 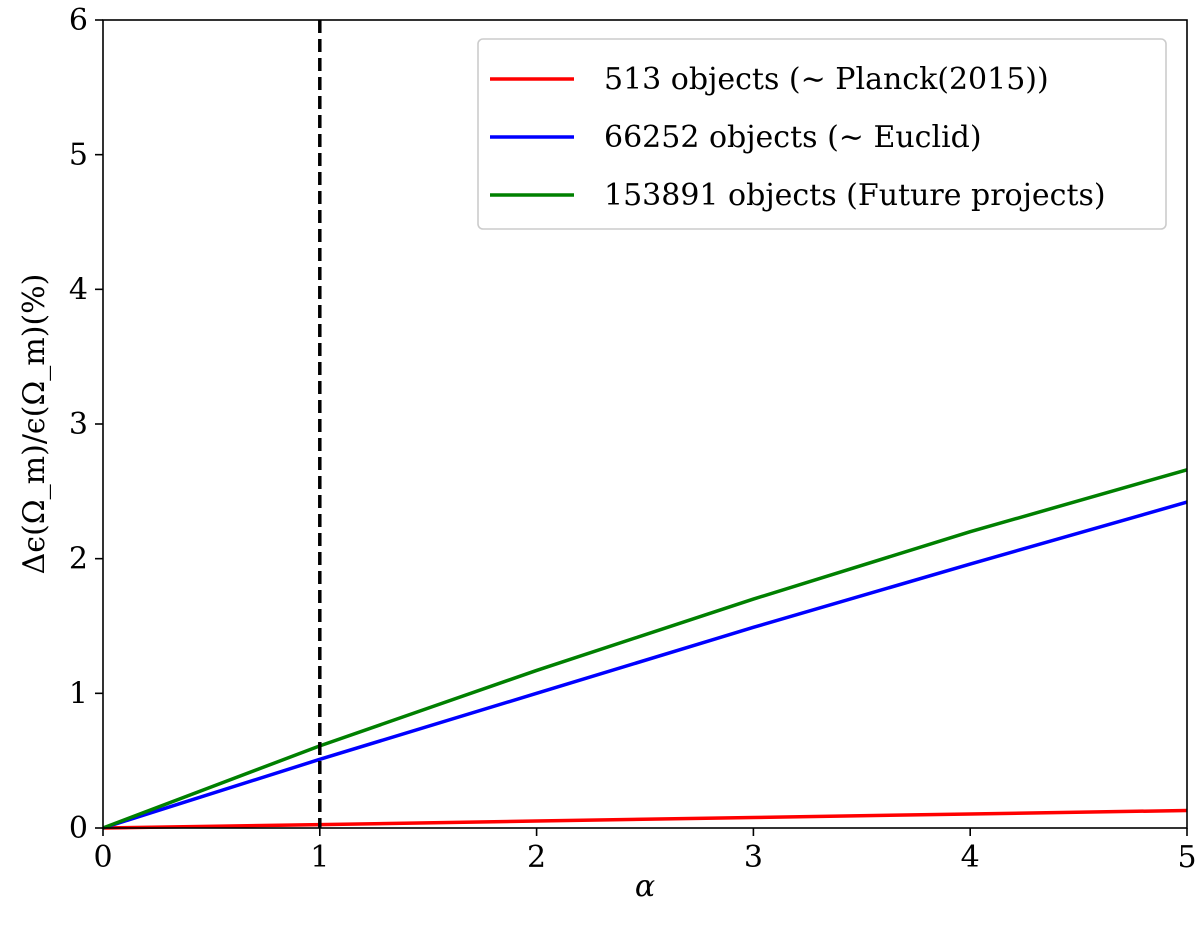 I want to click on x-tick-label: 0, so click(x=102, y=857).